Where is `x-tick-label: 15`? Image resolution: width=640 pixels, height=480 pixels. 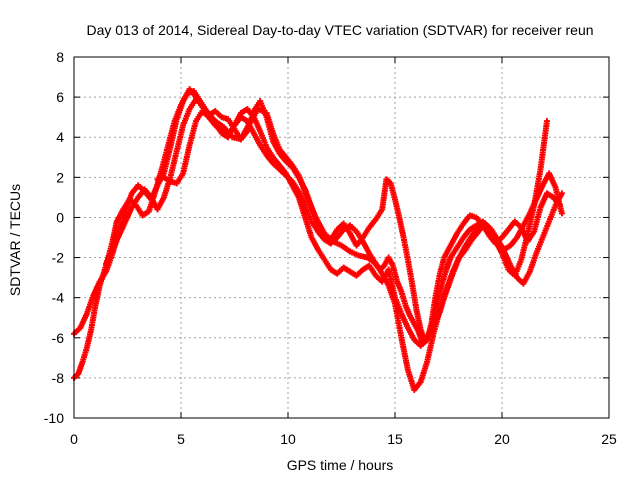 x-tick-label: 15 is located at coordinates (395, 439).